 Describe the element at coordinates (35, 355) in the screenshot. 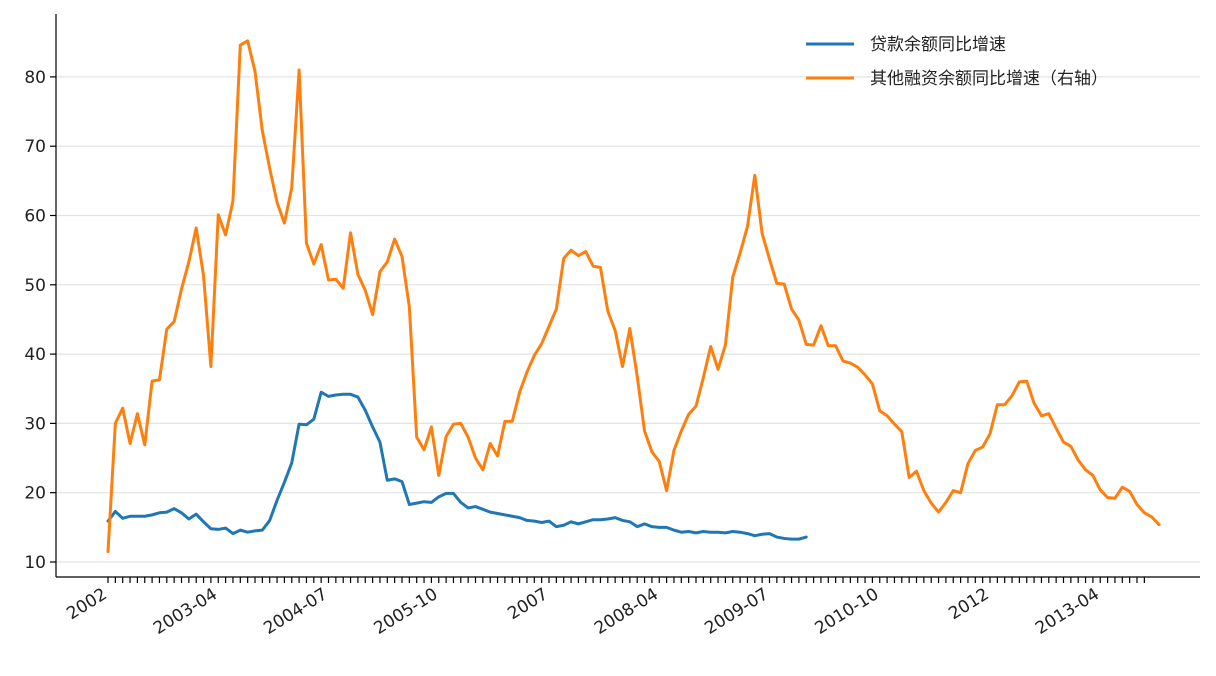

I see `y-tick-label: 40` at that location.